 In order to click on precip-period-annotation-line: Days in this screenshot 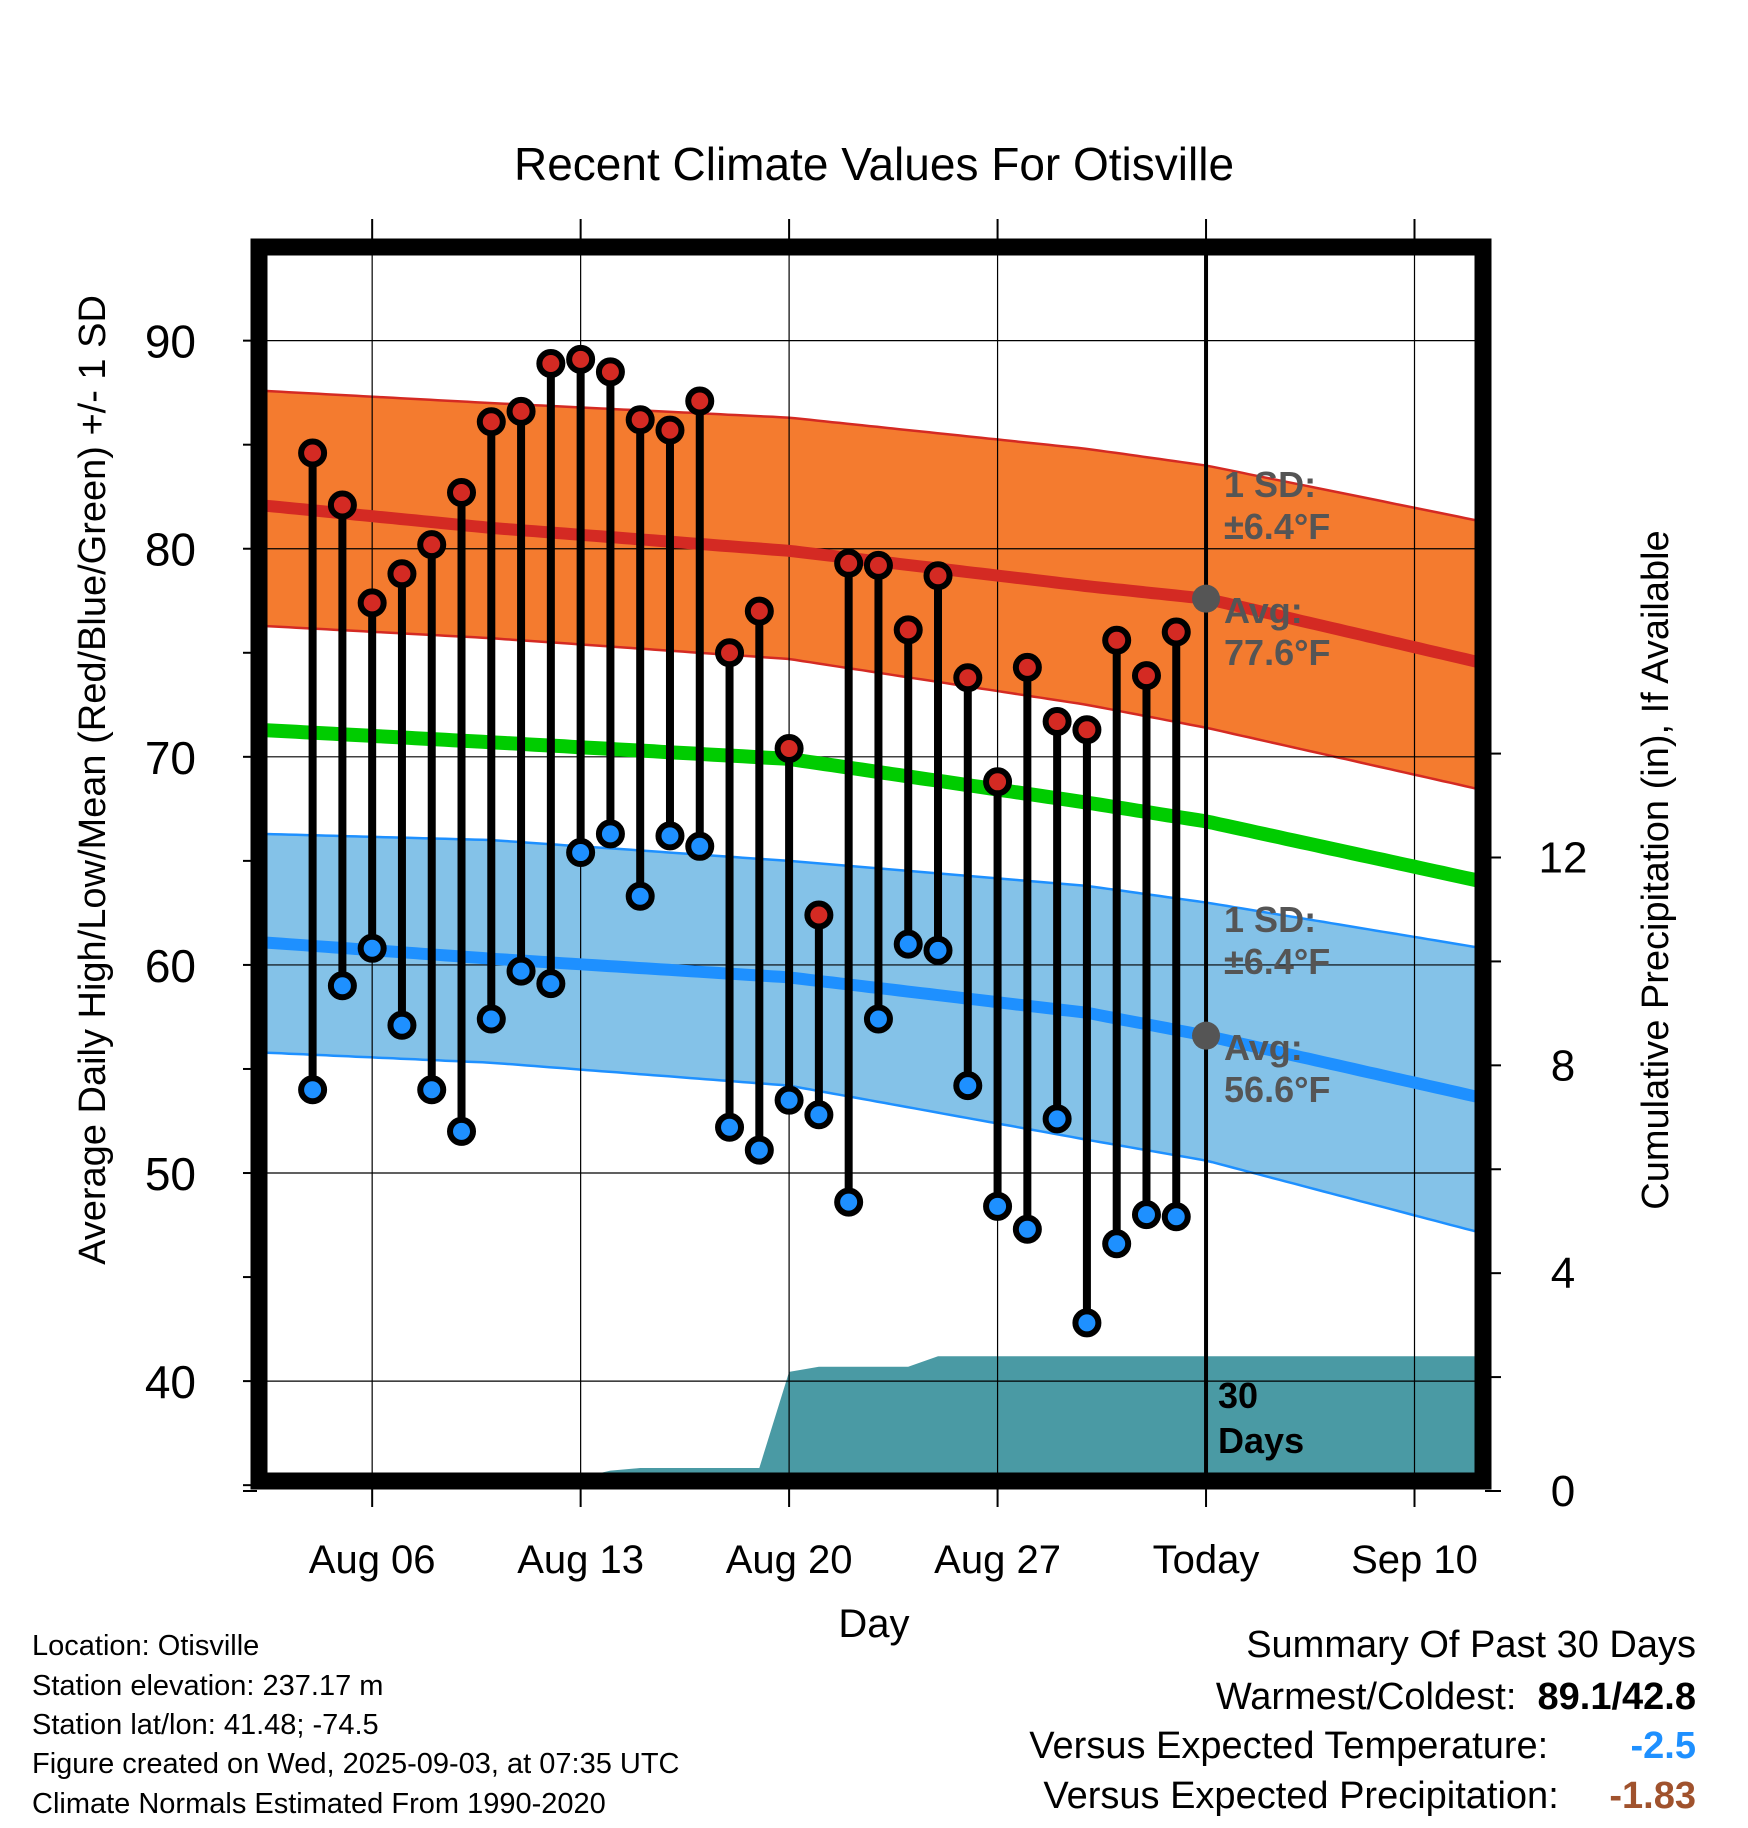, I will do `click(1261, 1440)`.